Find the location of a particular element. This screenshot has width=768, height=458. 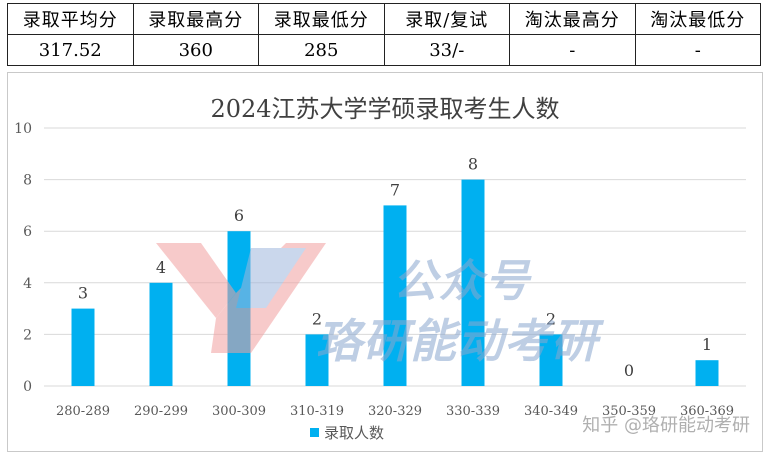

x-tick-label: 320-329 is located at coordinates (395, 411).